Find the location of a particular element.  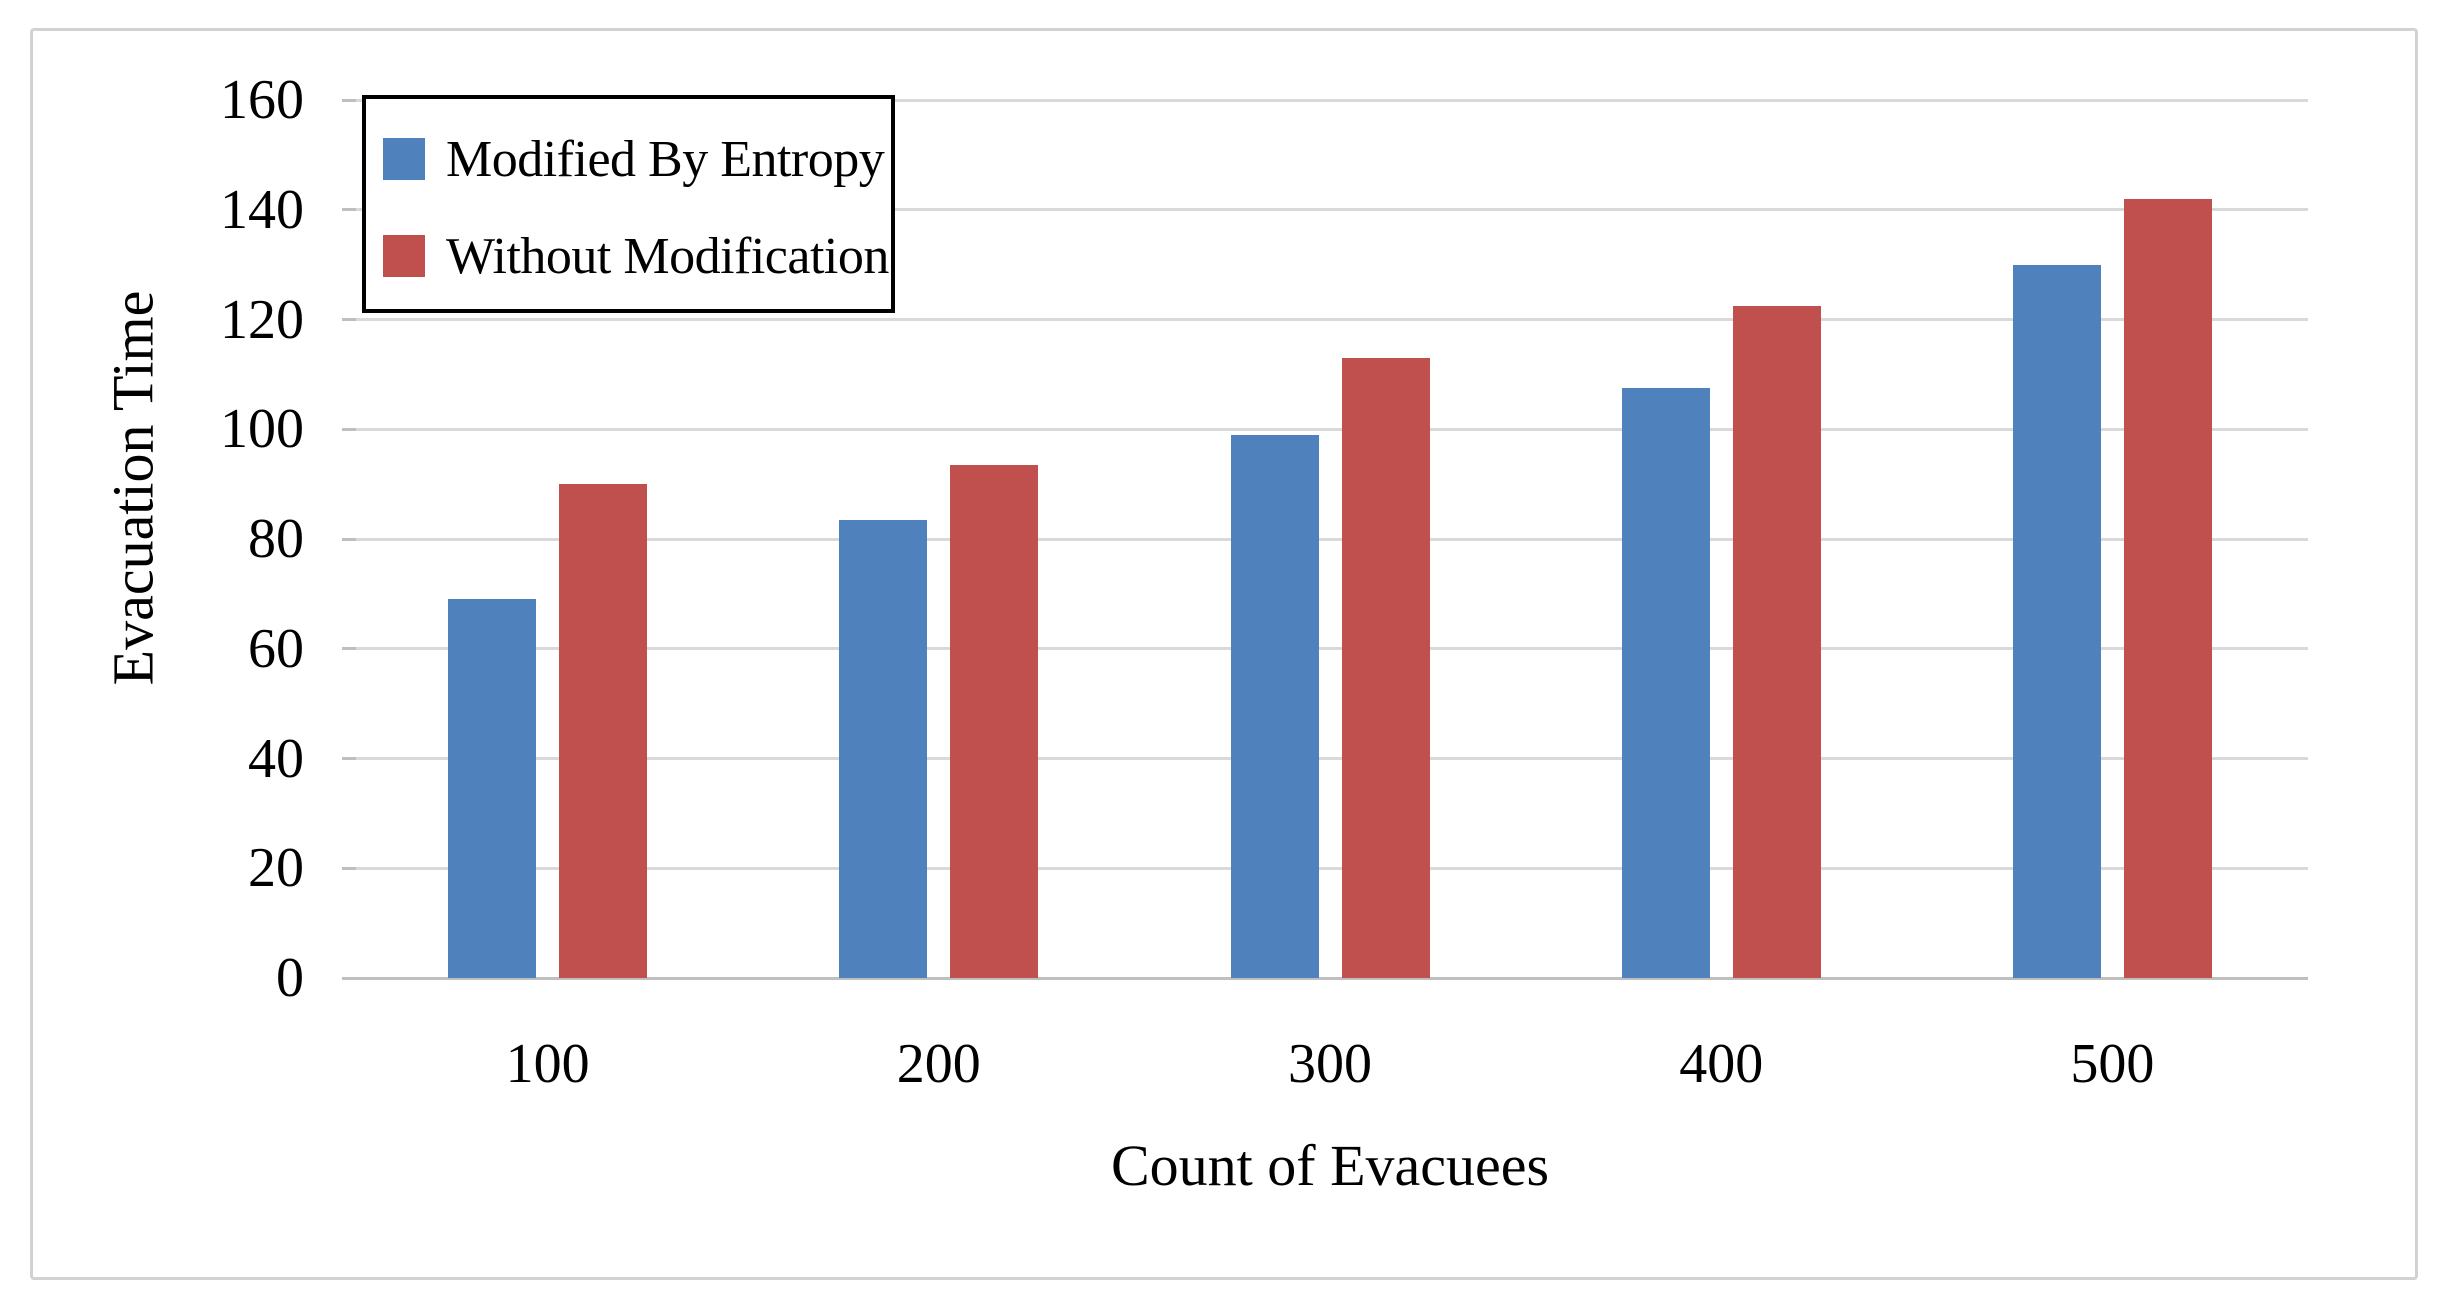

y-axis-title: Evacuation Time is located at coordinates (133, 488).